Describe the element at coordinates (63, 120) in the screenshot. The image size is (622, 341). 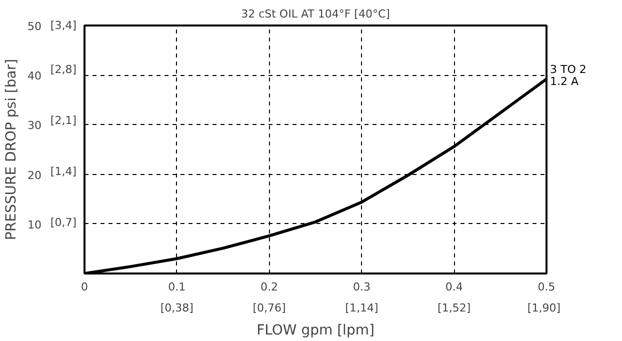
I see `y2-tick-label: [2,1]` at that location.